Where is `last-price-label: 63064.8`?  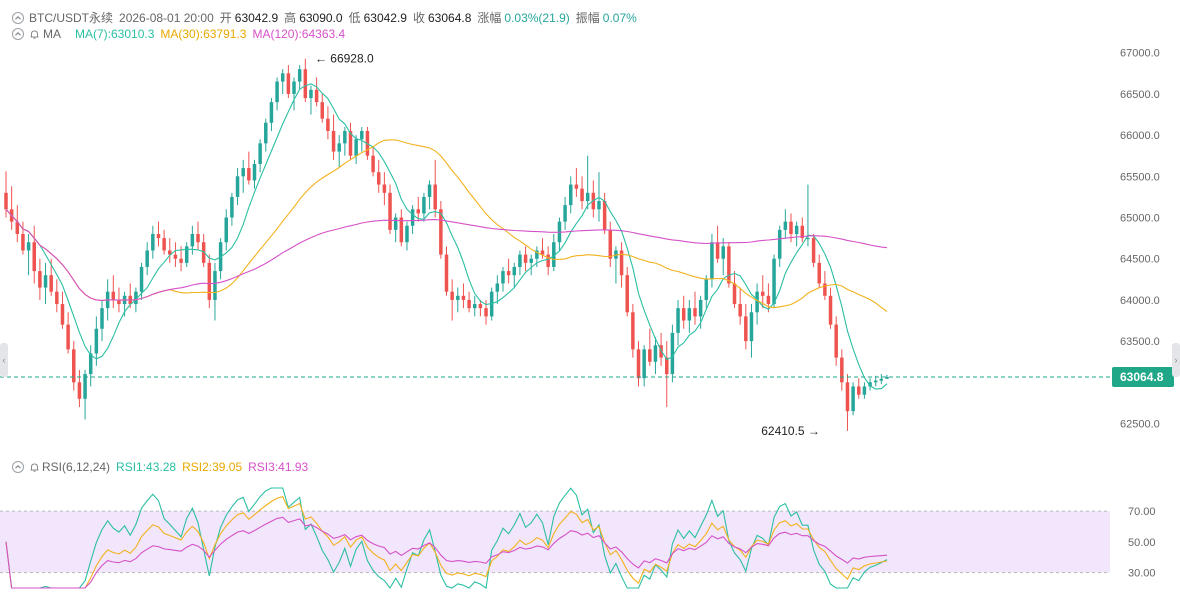 last-price-label: 63064.8 is located at coordinates (1142, 377).